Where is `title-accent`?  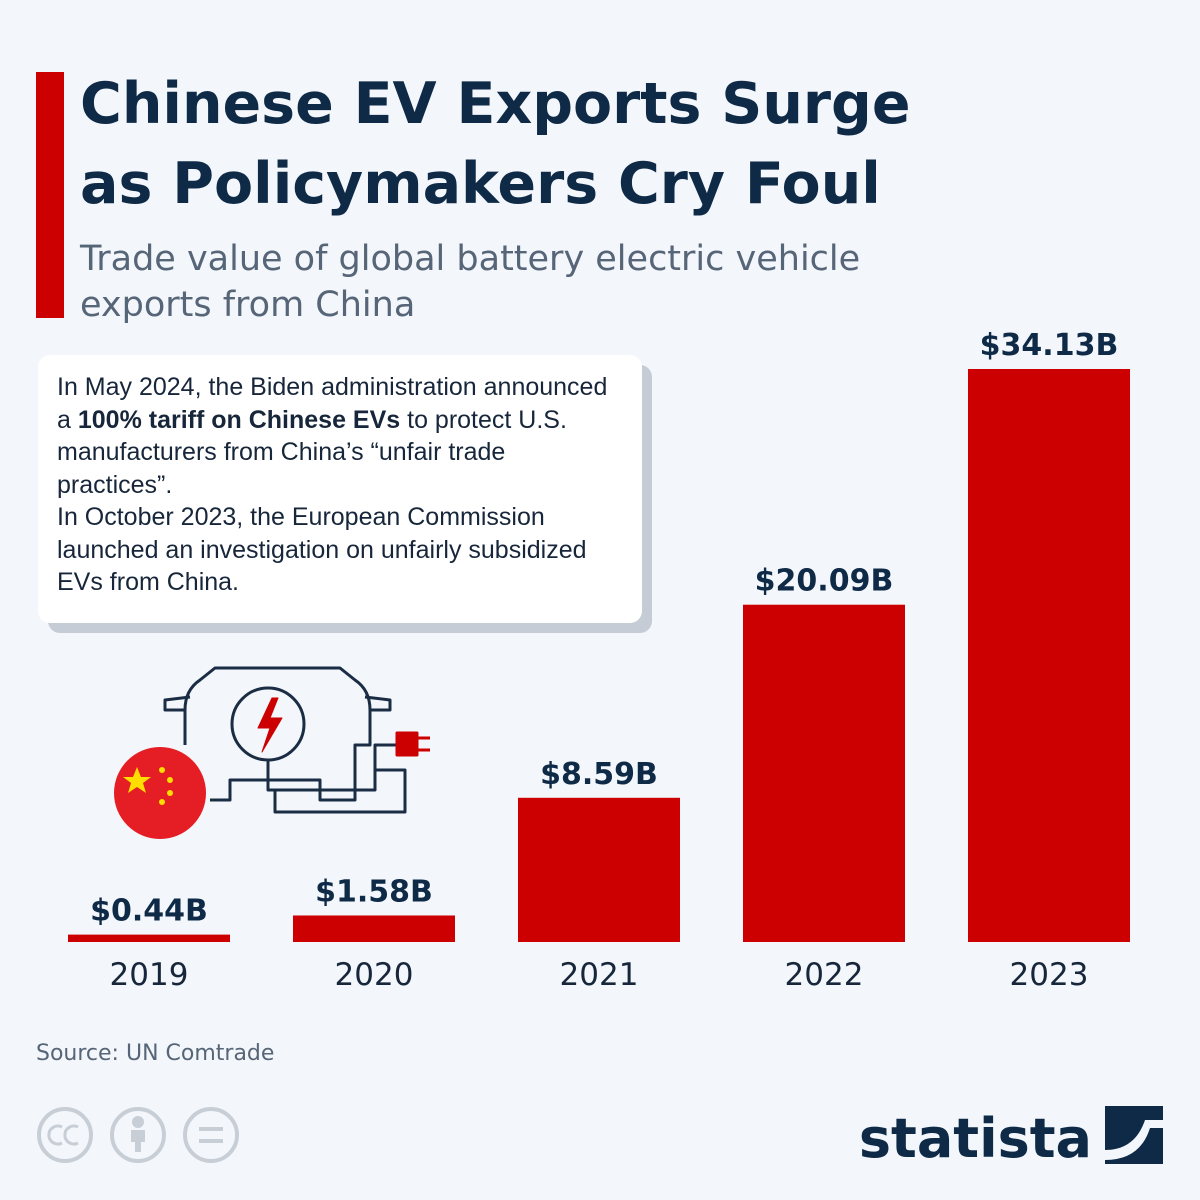 title-accent is located at coordinates (50, 195).